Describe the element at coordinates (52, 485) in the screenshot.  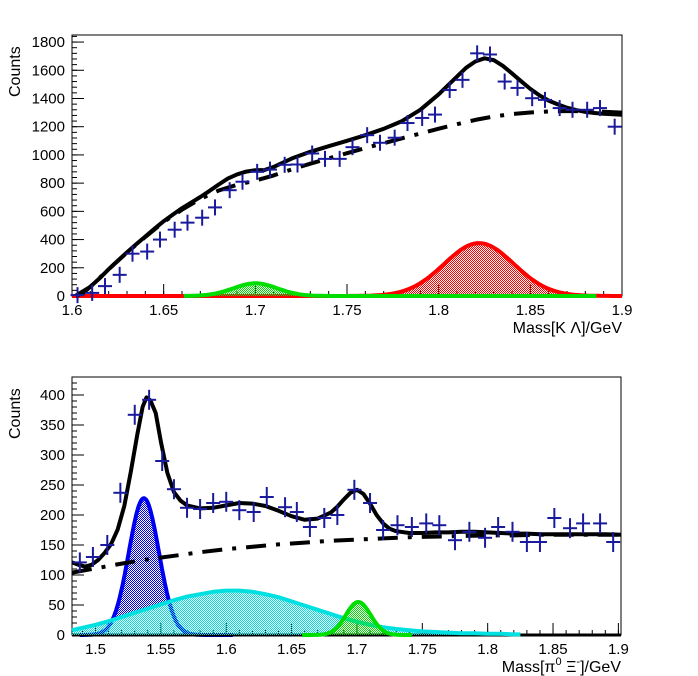
I see `y-tick-label: 250` at that location.